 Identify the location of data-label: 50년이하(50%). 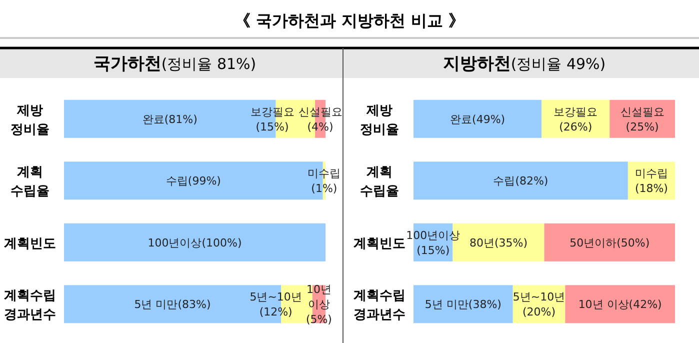
(610, 243).